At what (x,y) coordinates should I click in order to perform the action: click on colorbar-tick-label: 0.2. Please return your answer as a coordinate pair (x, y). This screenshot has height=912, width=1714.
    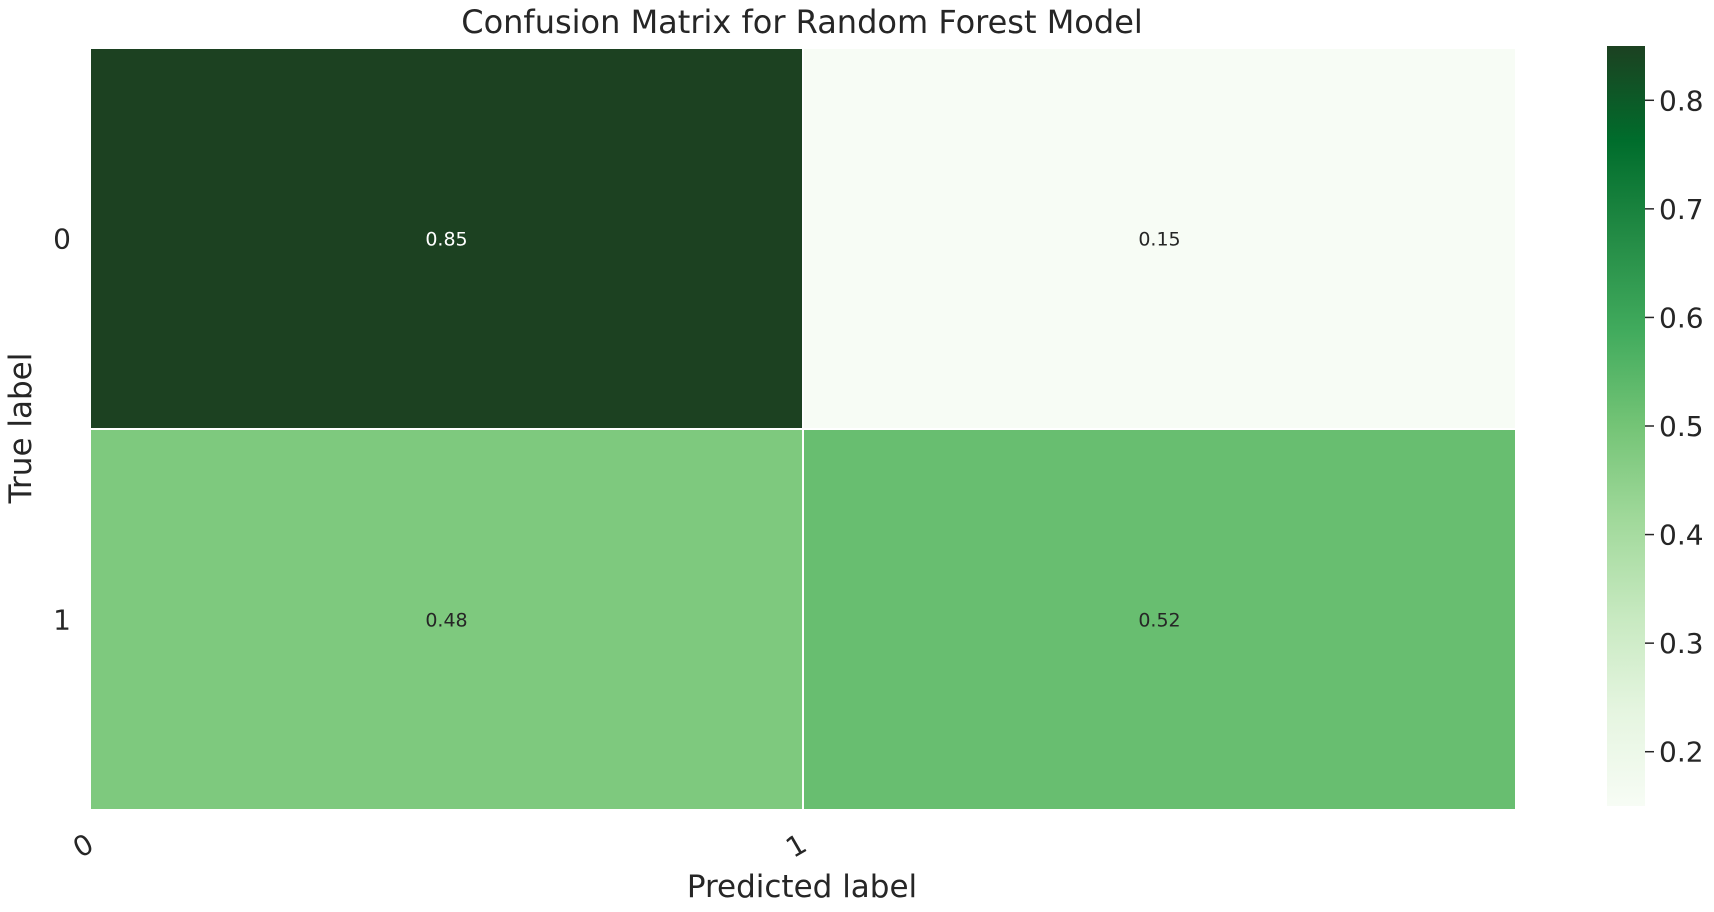
    Looking at the image, I should click on (1681, 752).